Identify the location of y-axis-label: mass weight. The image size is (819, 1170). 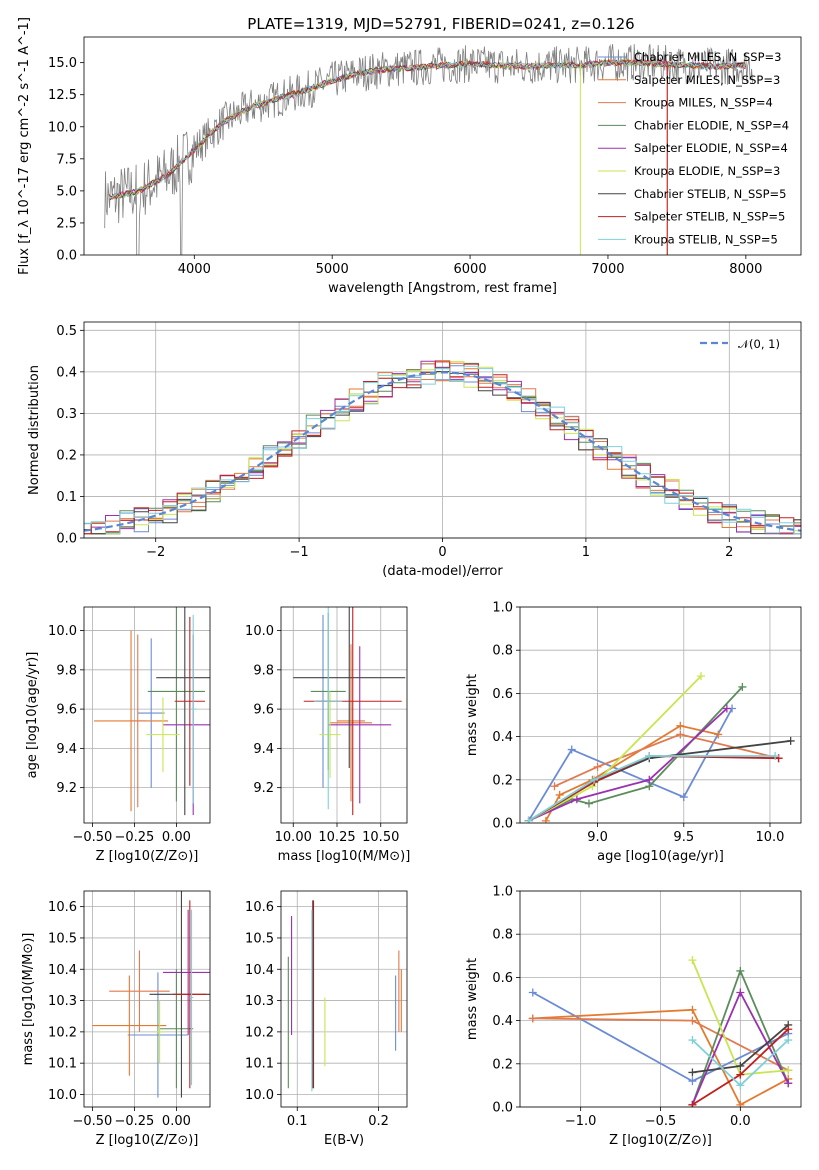
(472, 715).